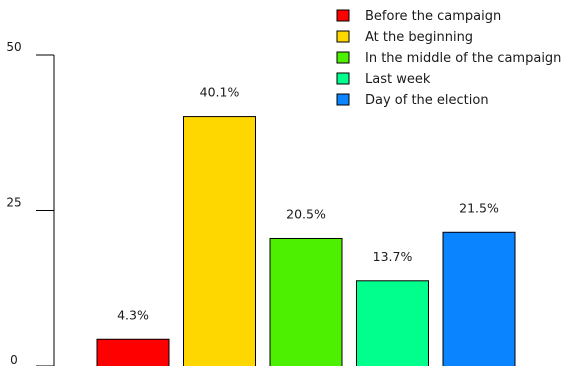  I want to click on y-tick-label: 0, so click(14, 359).